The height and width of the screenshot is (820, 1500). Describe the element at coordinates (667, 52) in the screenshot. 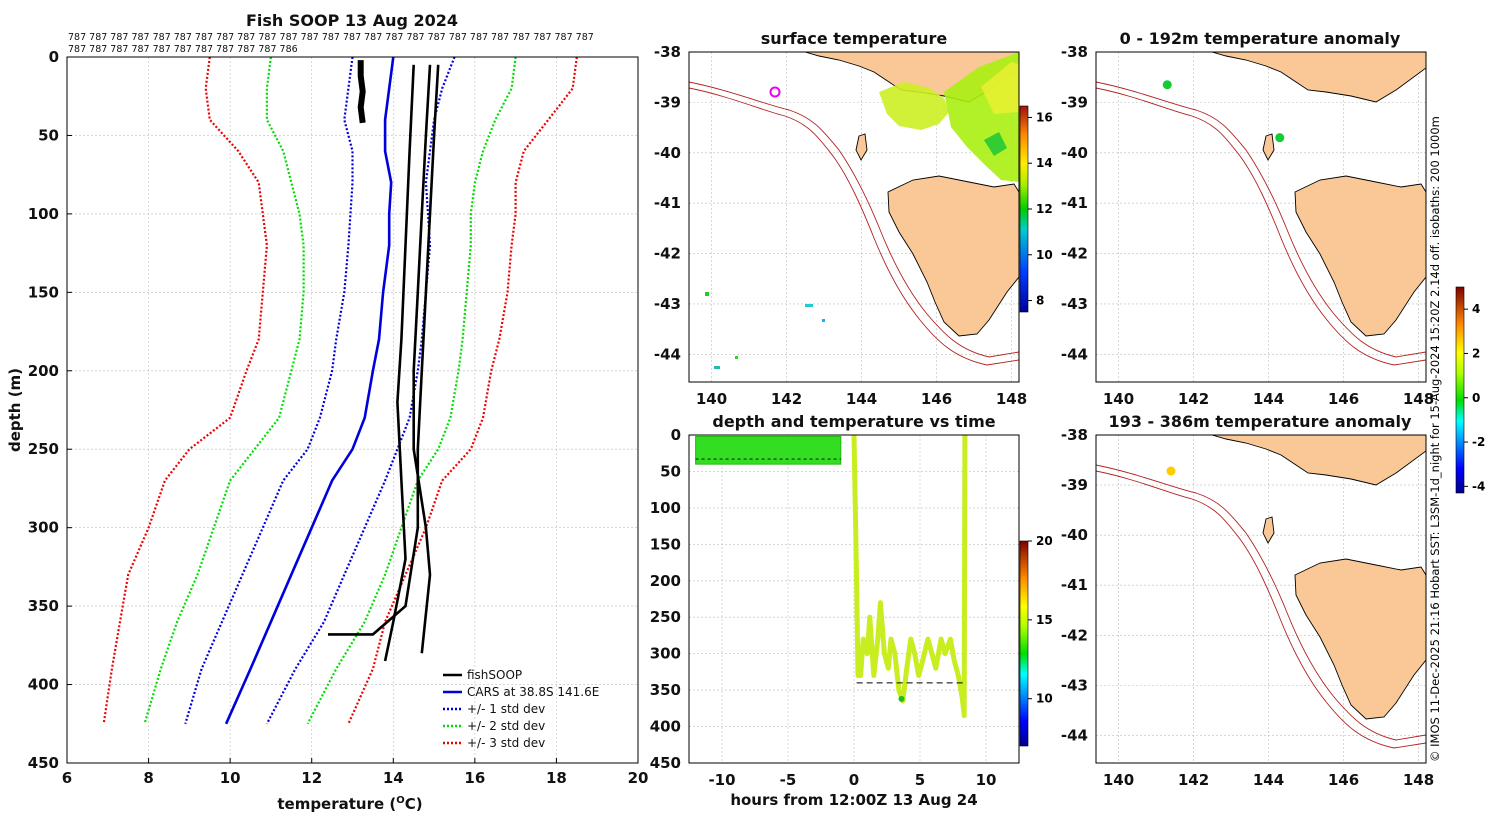

I see `sst-map-y-tick-0: -38` at that location.